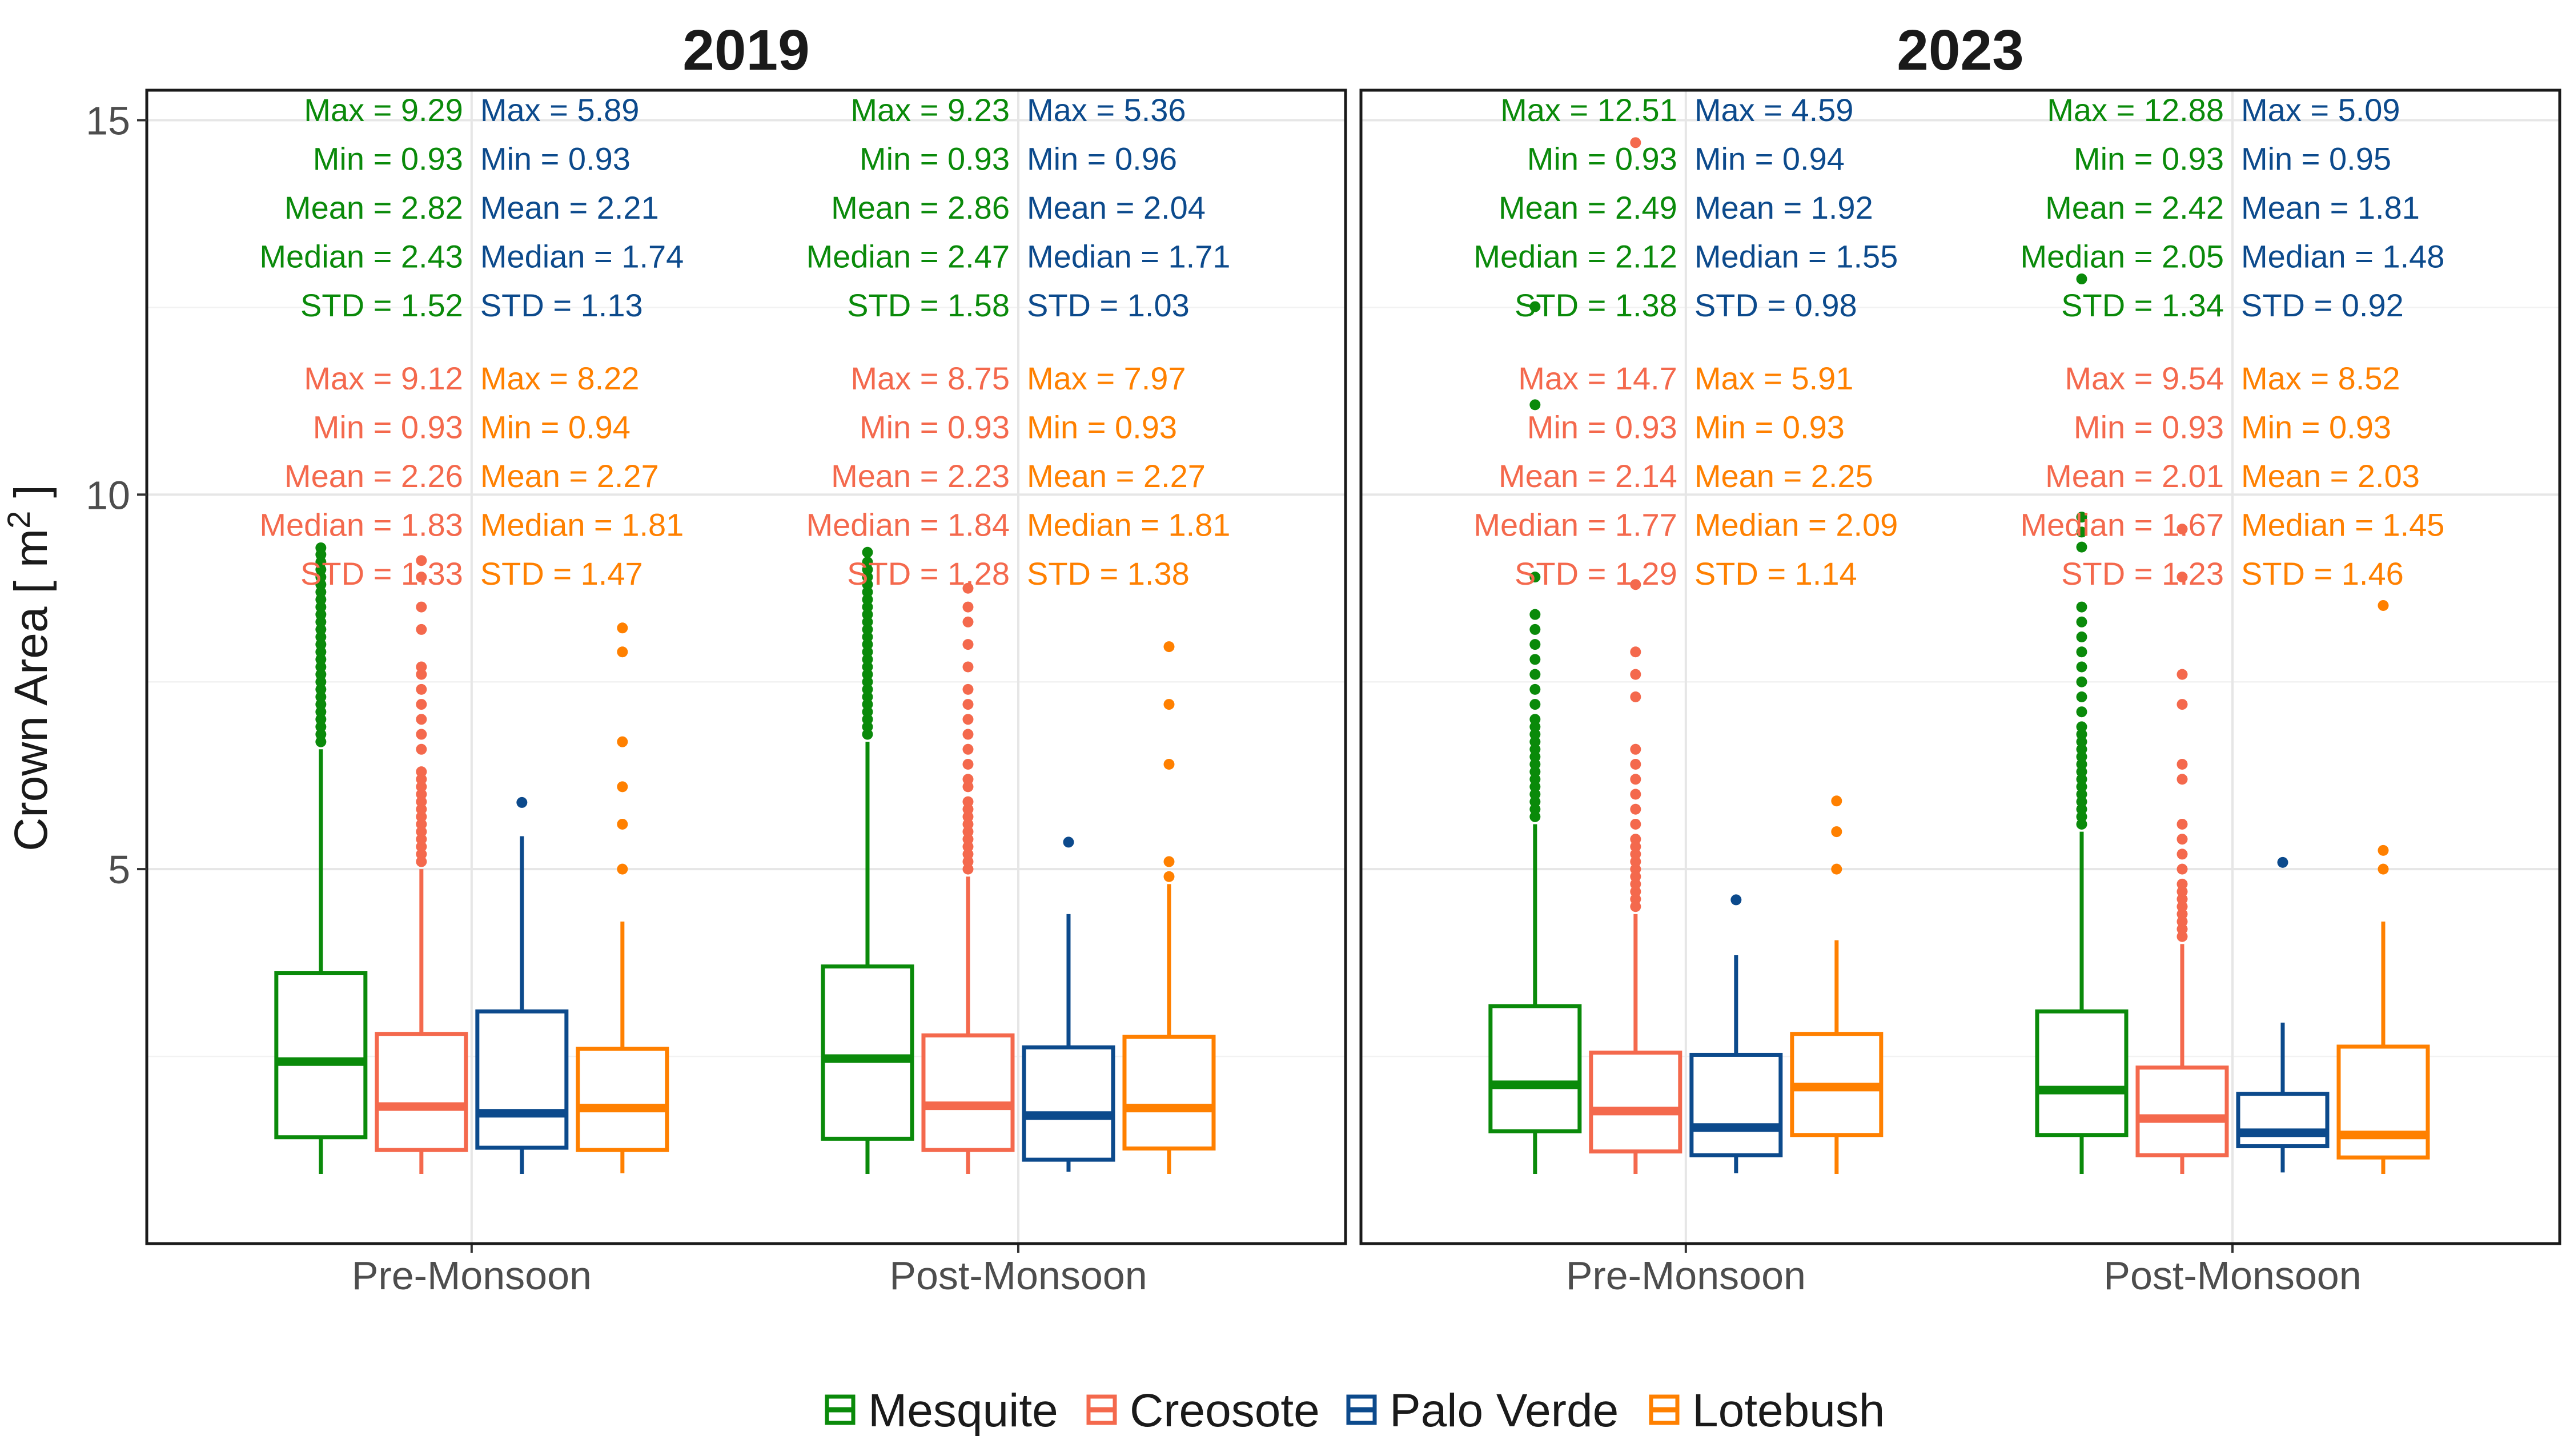  Describe the element at coordinates (1106, 378) in the screenshot. I see `stat-label-max: Max = 7.97` at that location.